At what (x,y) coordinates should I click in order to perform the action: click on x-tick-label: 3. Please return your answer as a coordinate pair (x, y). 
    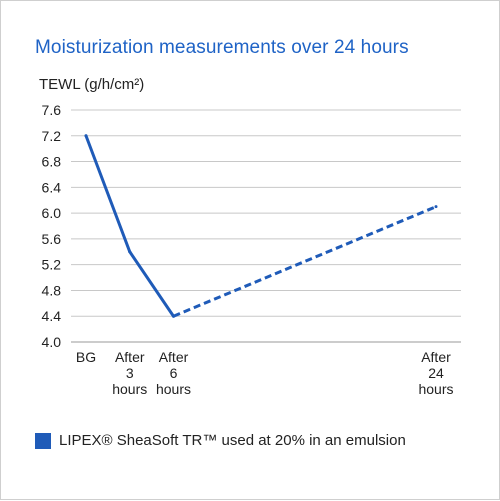
    Looking at the image, I should click on (130, 373).